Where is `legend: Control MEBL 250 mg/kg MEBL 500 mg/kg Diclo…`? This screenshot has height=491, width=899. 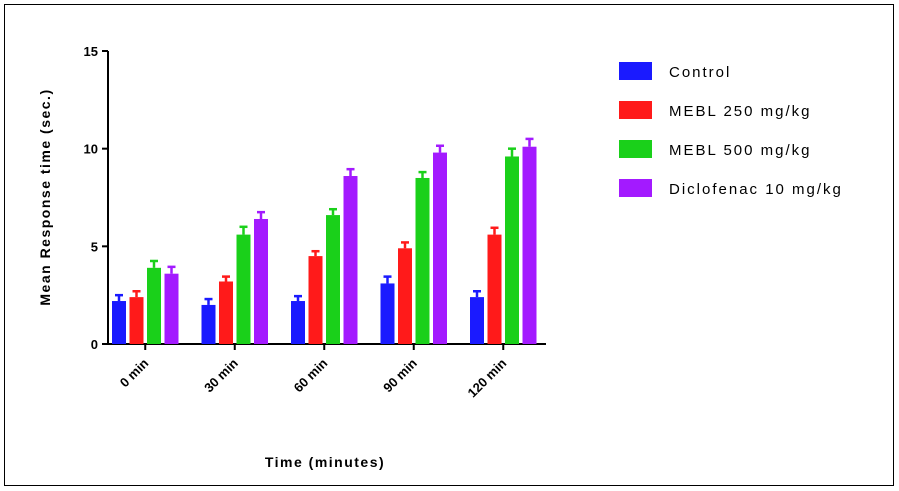 legend: Control MEBL 250 mg/kg MEBL 500 mg/kg Diclo… is located at coordinates (731, 130).